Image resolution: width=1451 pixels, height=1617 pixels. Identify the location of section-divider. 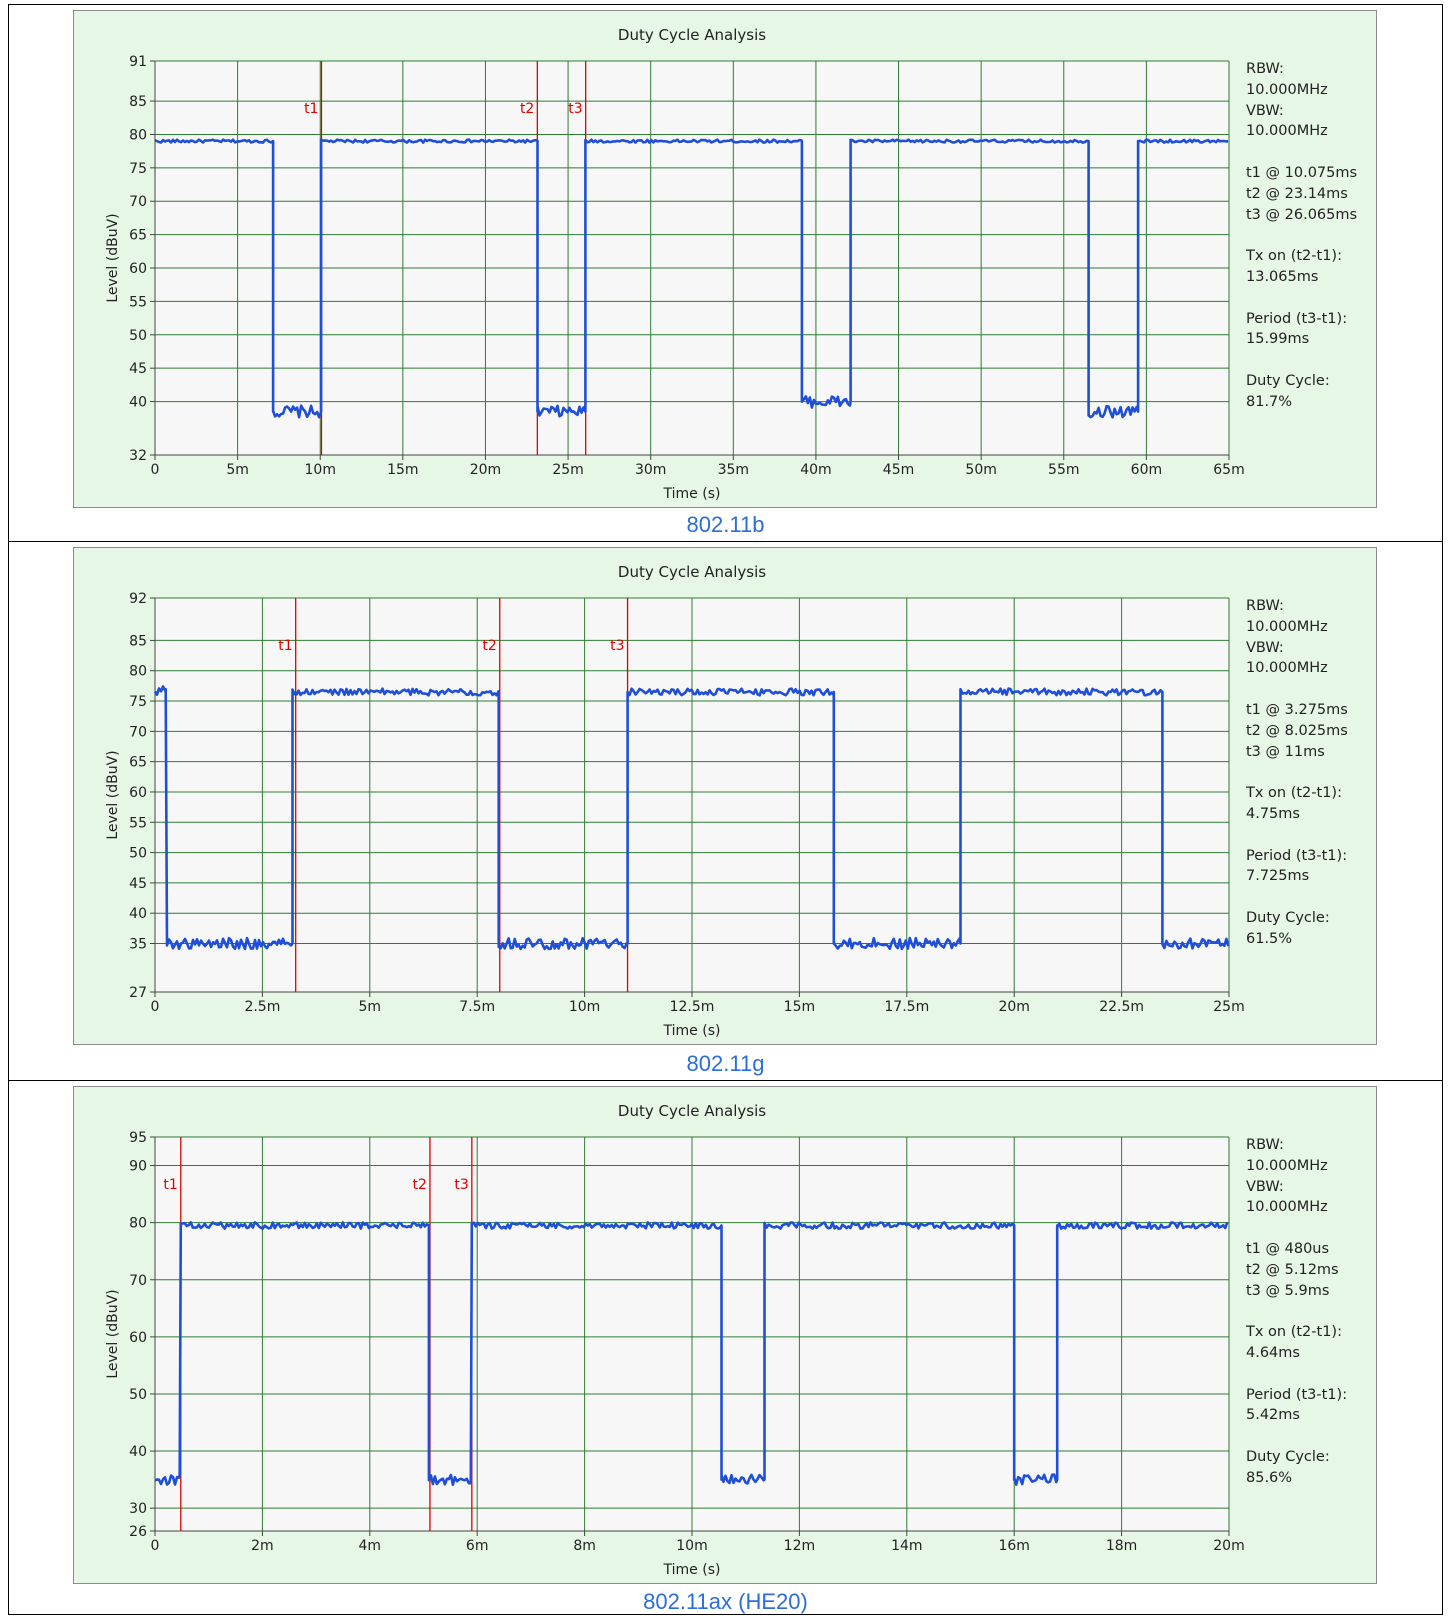
(725, 1080).